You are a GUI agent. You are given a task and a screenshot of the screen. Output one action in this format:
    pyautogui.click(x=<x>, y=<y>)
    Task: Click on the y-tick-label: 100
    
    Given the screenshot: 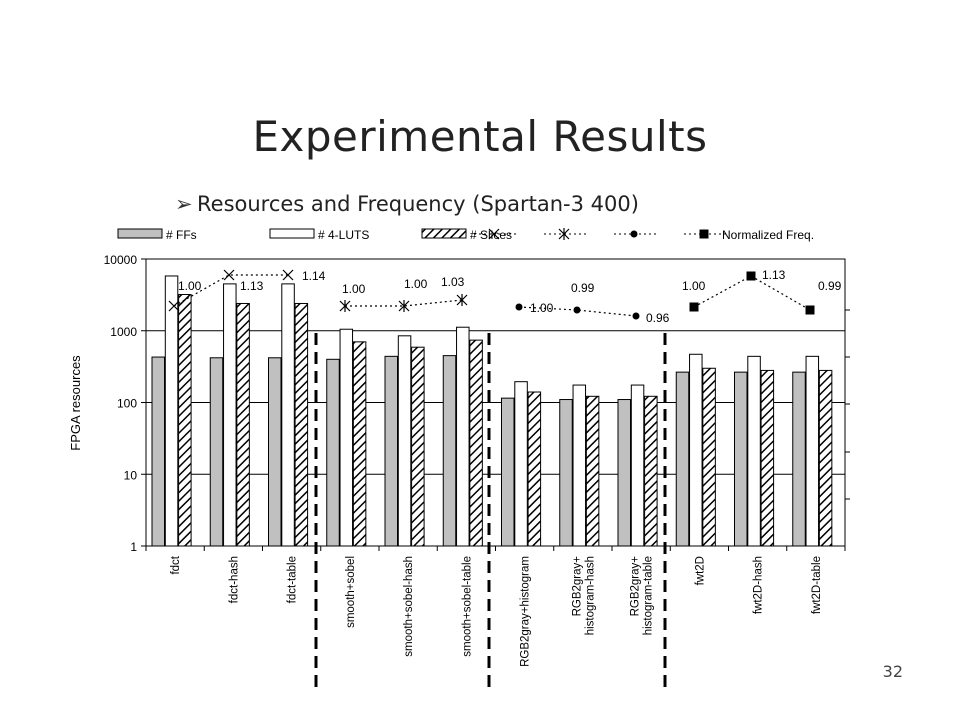 What is the action you would take?
    pyautogui.click(x=127, y=404)
    